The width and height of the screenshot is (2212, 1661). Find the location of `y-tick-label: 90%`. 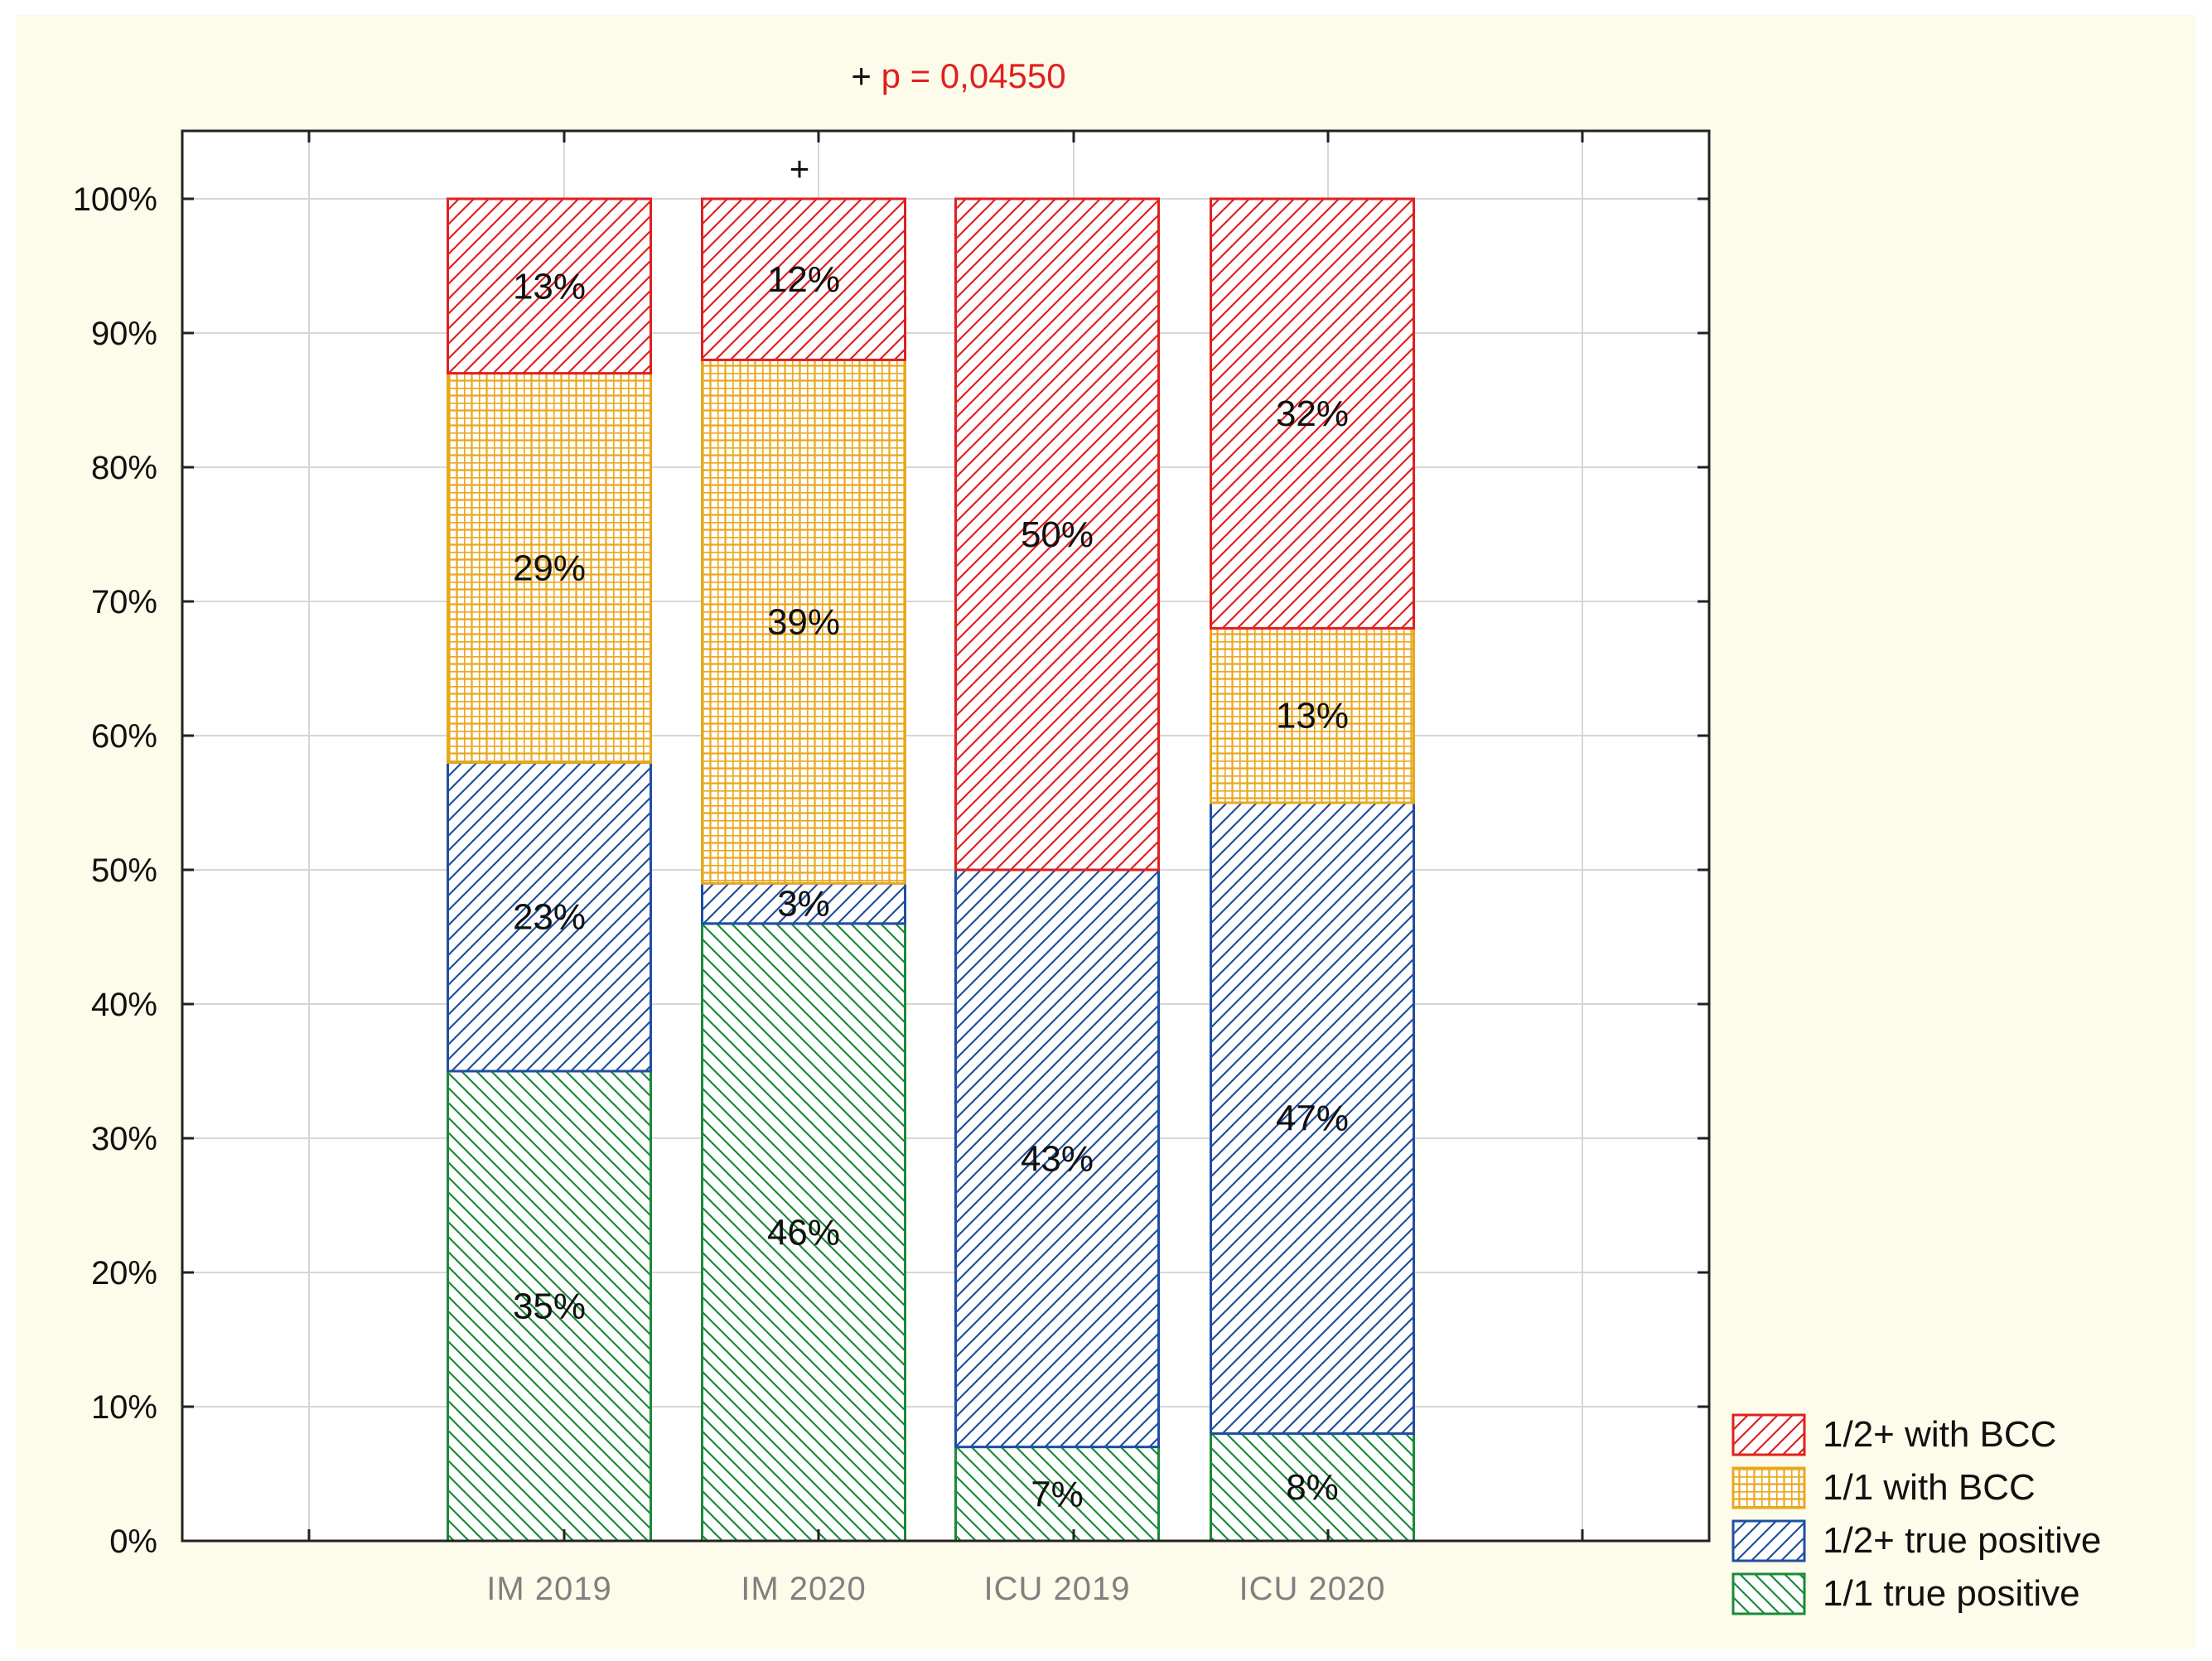

y-tick-label: 90% is located at coordinates (124, 334).